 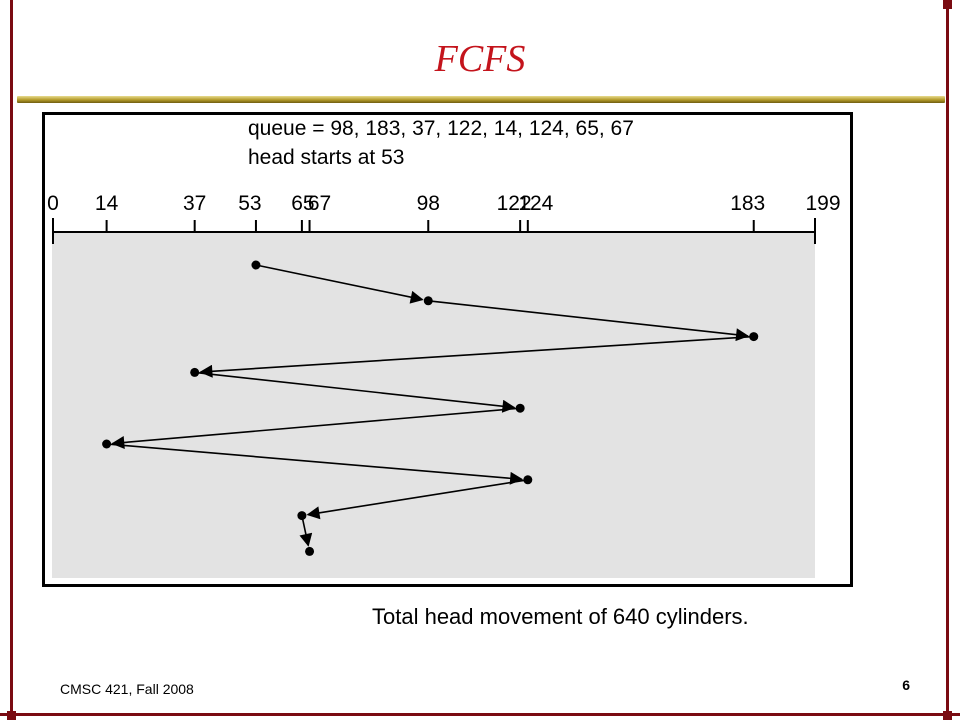 I want to click on slide-title: FCFS, so click(x=480, y=59).